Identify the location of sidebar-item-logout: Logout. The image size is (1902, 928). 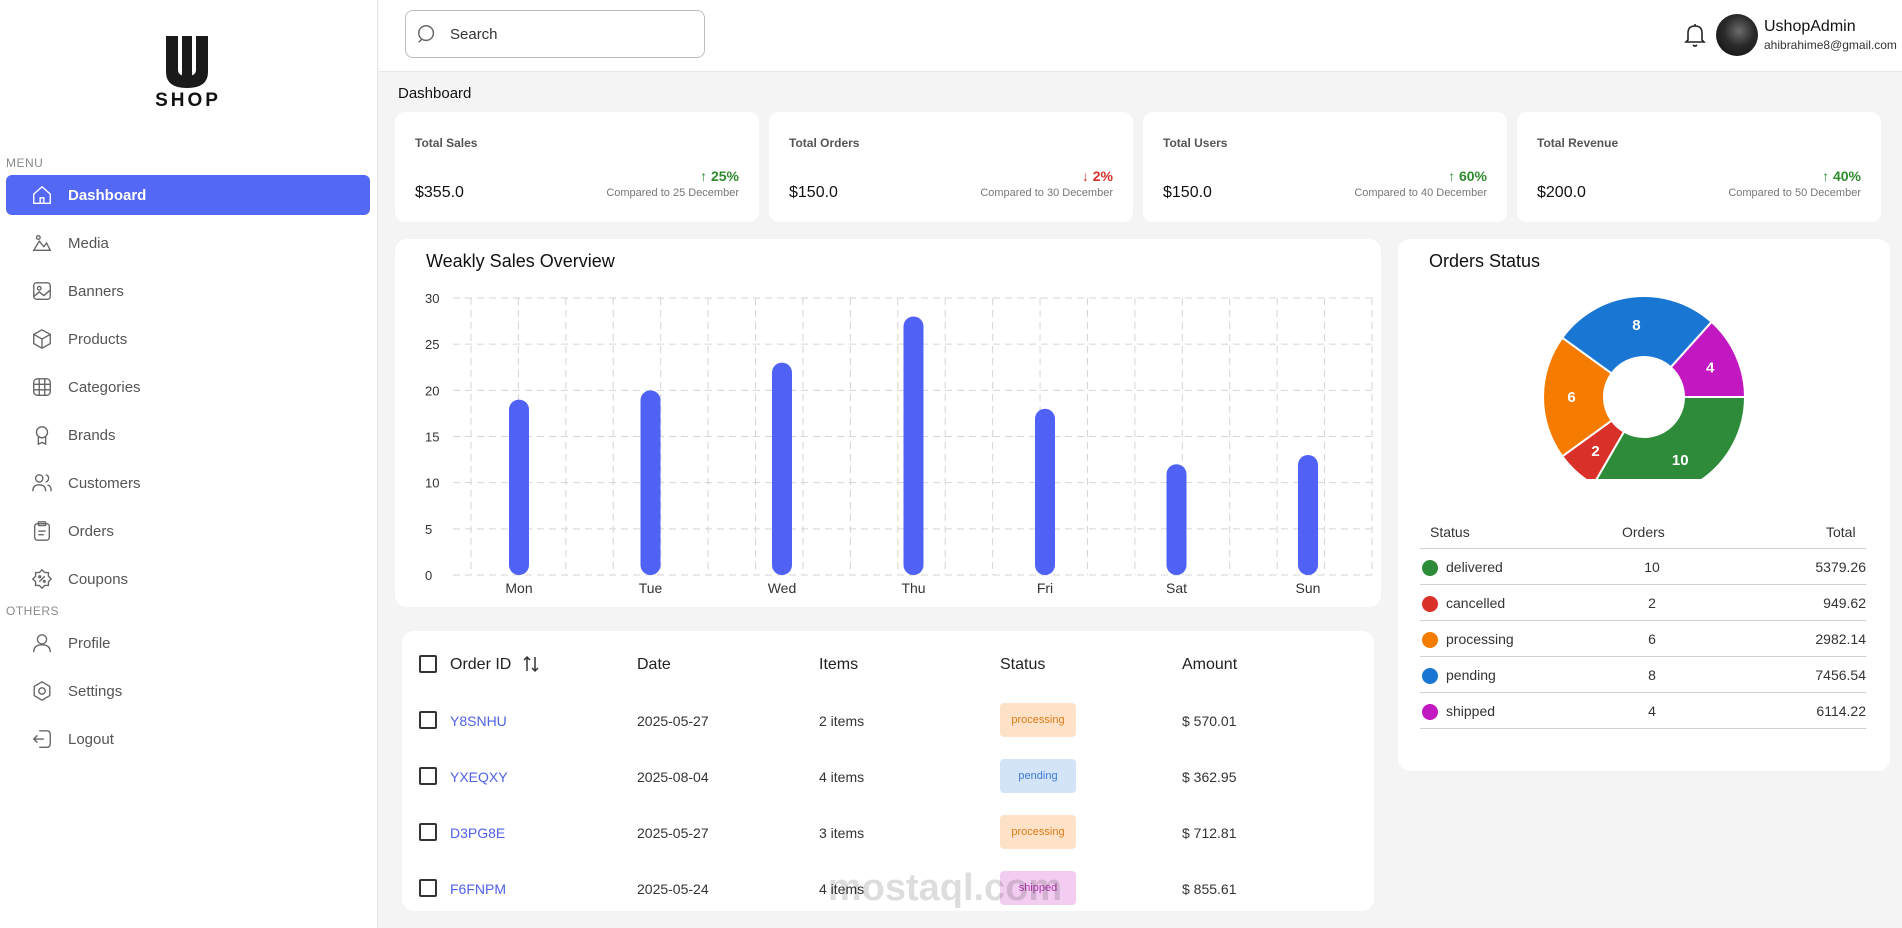
(188, 739).